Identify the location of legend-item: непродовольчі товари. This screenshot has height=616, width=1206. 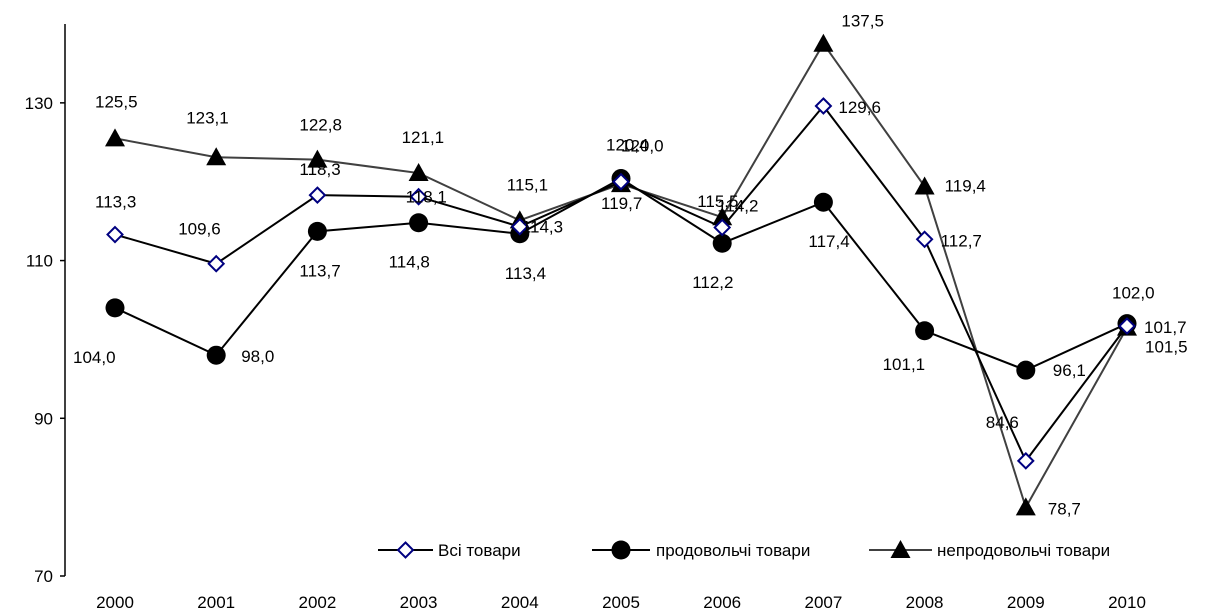
(989, 550).